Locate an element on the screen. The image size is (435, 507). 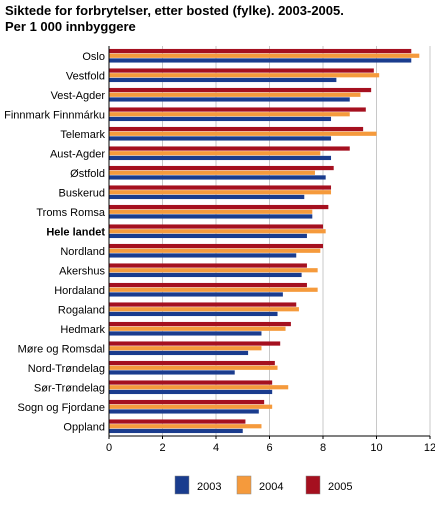
category-label-16: Nord-Trøndelag is located at coordinates (66, 369).